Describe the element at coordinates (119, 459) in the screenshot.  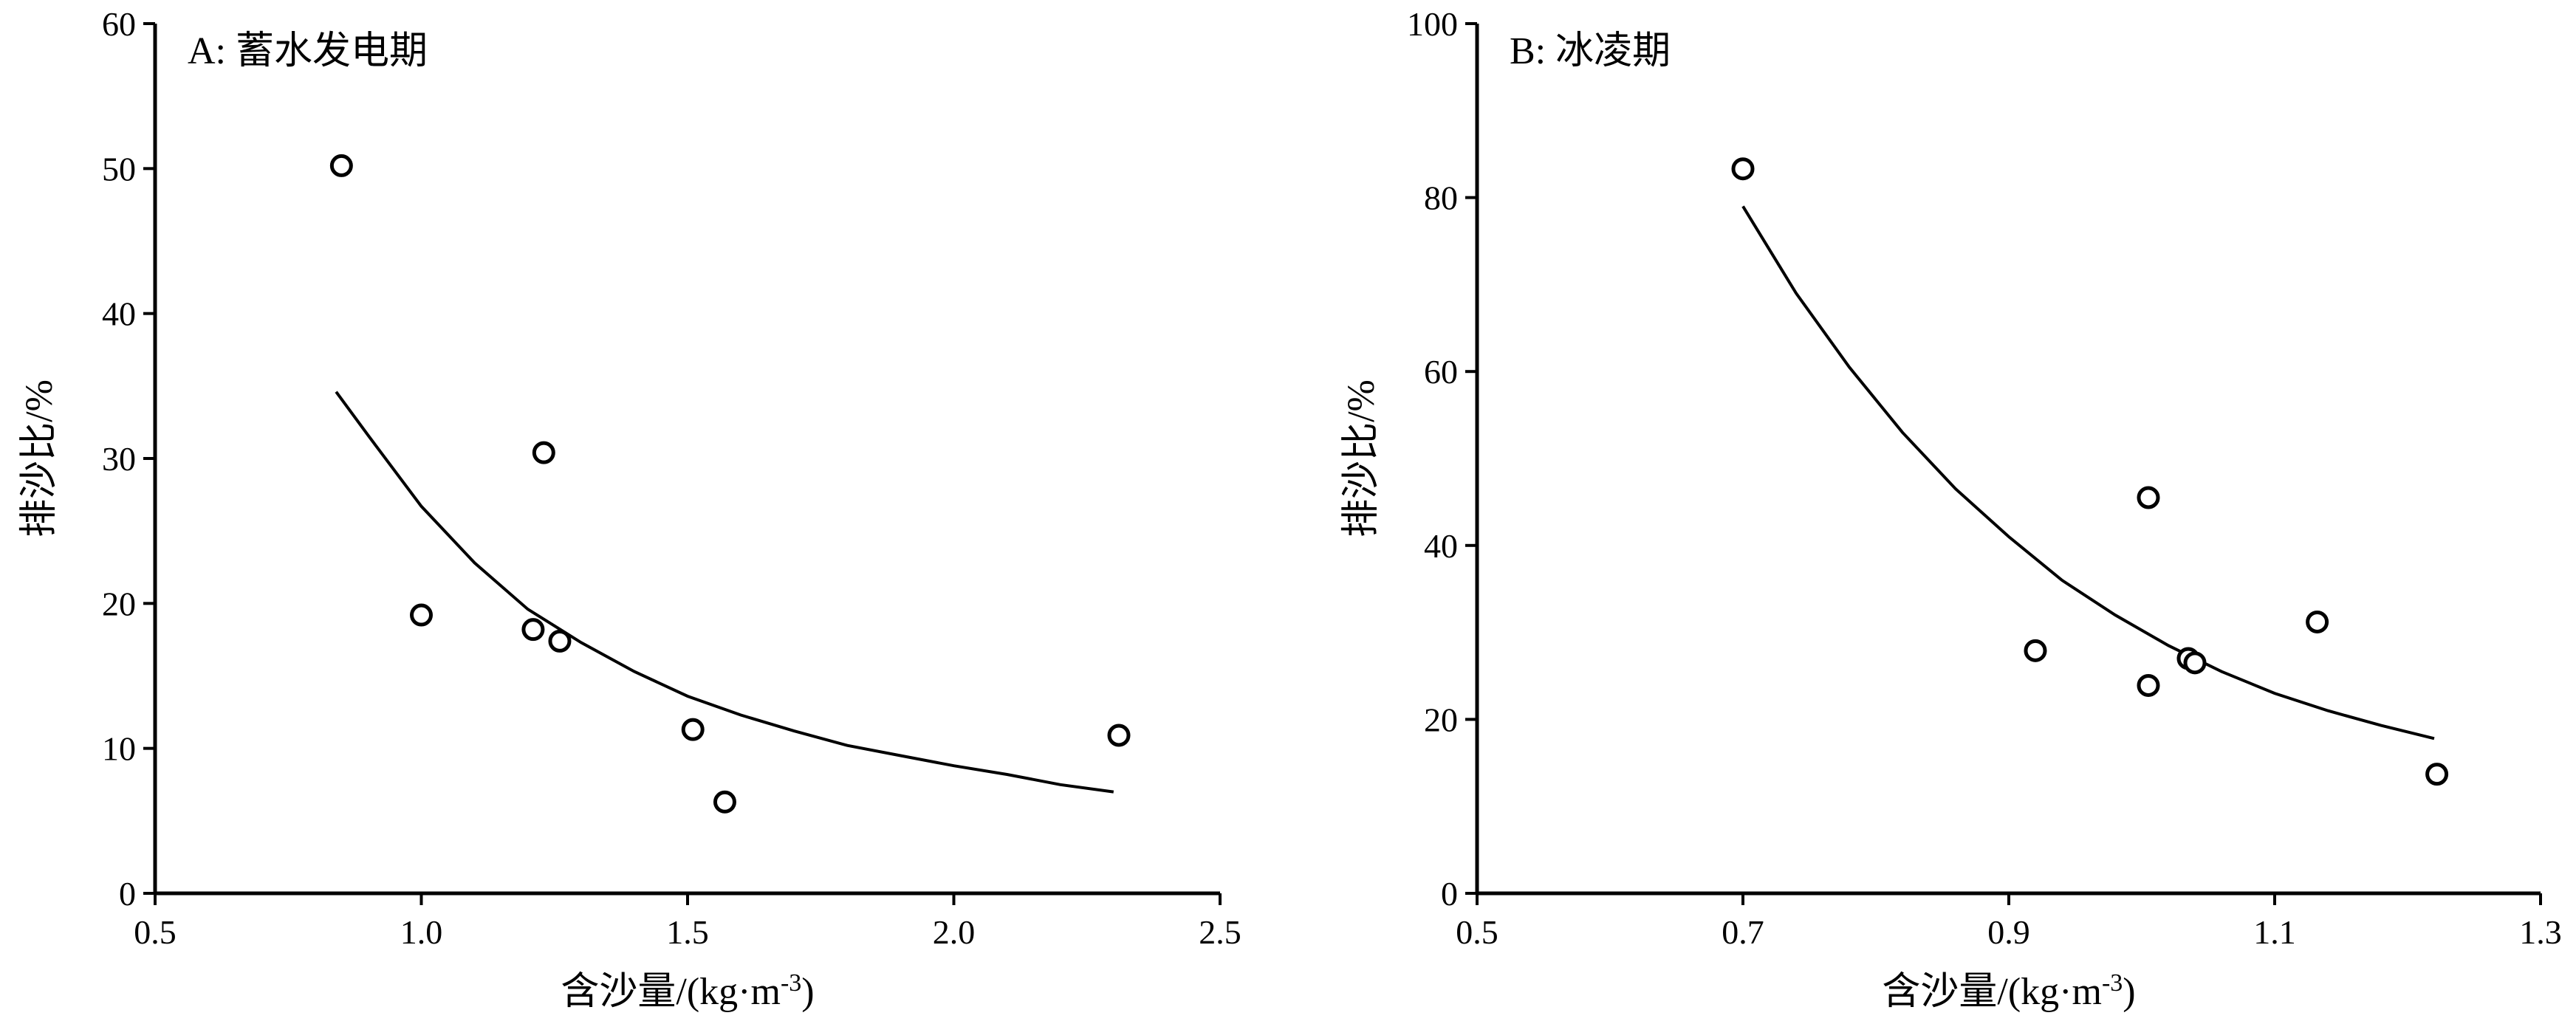
I see `y-tick-label: 30` at that location.